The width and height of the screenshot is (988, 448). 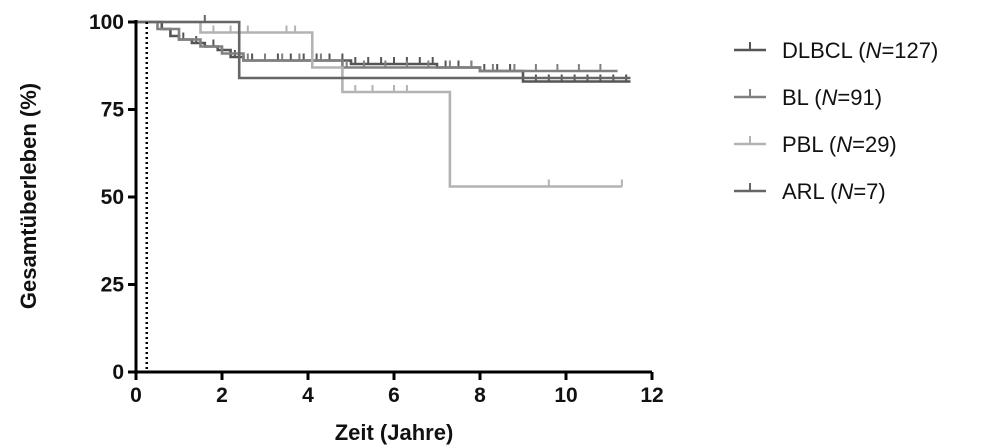 I want to click on legend-item-pbl: PBL (N=29), so click(x=815, y=144).